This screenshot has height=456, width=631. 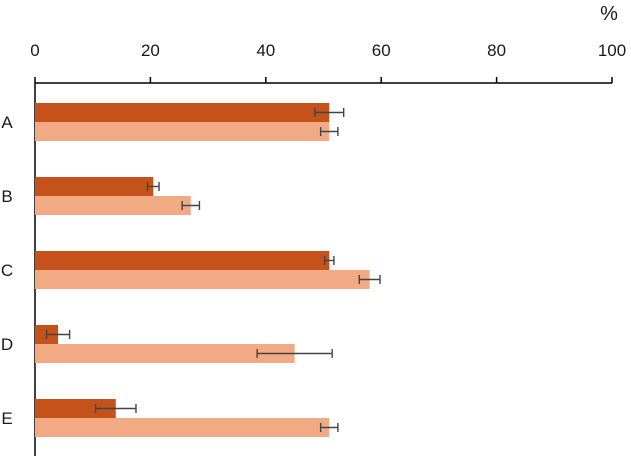 I want to click on category-label: B, so click(x=6, y=196).